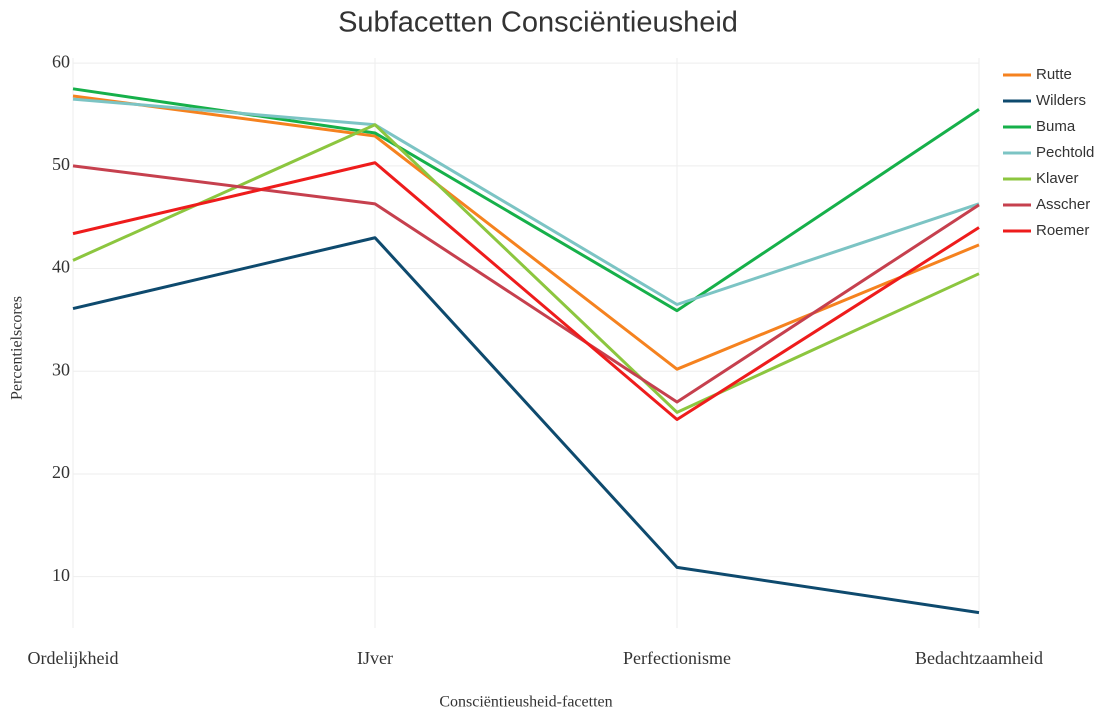  I want to click on legend-label: Asscher, so click(1063, 204).